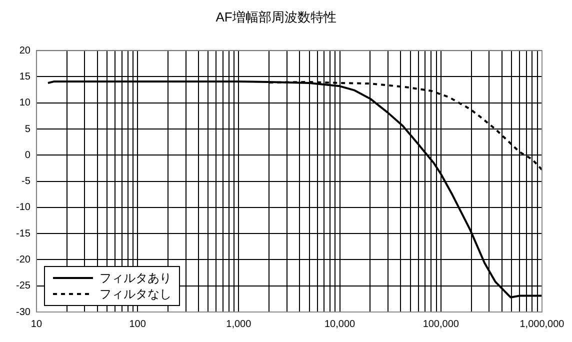  What do you see at coordinates (23, 312) in the screenshot?
I see `y-tick-label: -30` at bounding box center [23, 312].